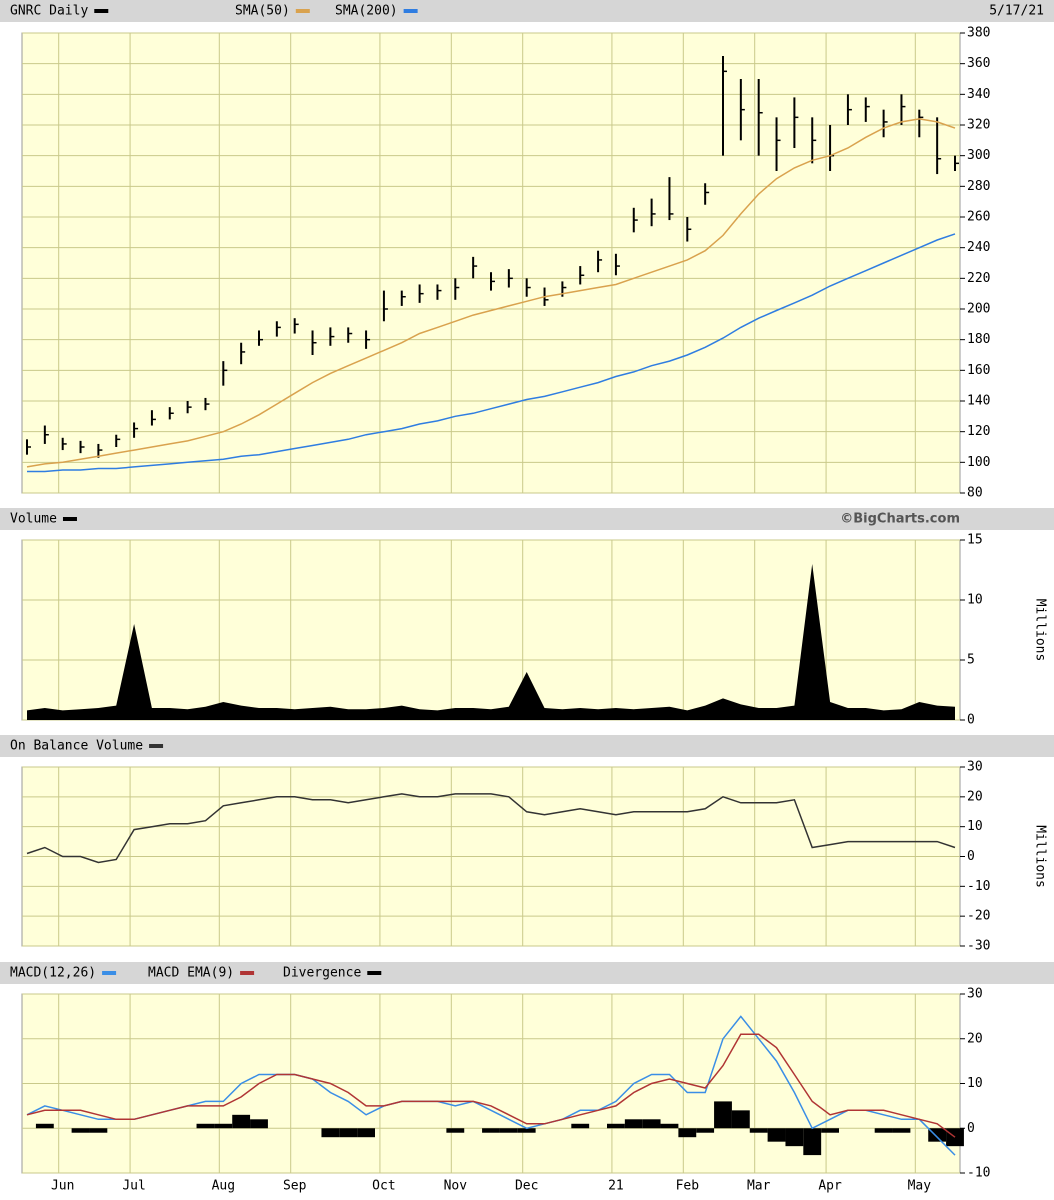 This screenshot has width=1054, height=1200. I want to click on y-tick-label: -20, so click(978, 916).